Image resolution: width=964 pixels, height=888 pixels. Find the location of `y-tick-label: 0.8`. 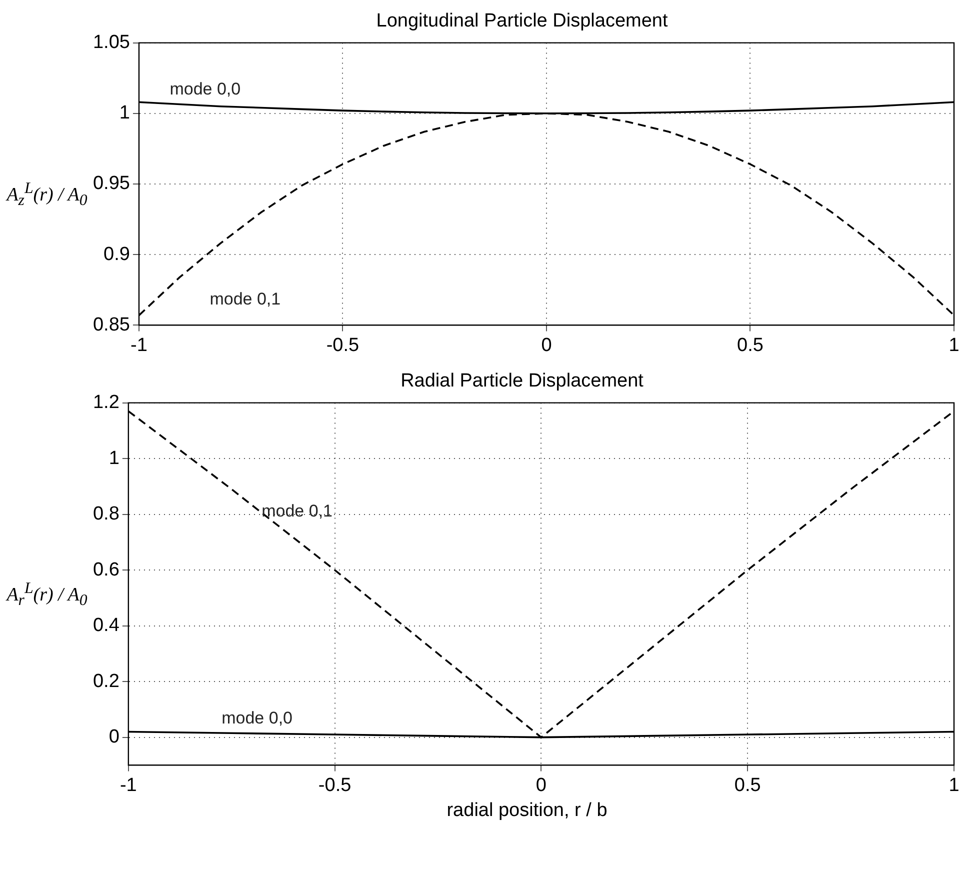

y-tick-label: 0.8 is located at coordinates (106, 514).